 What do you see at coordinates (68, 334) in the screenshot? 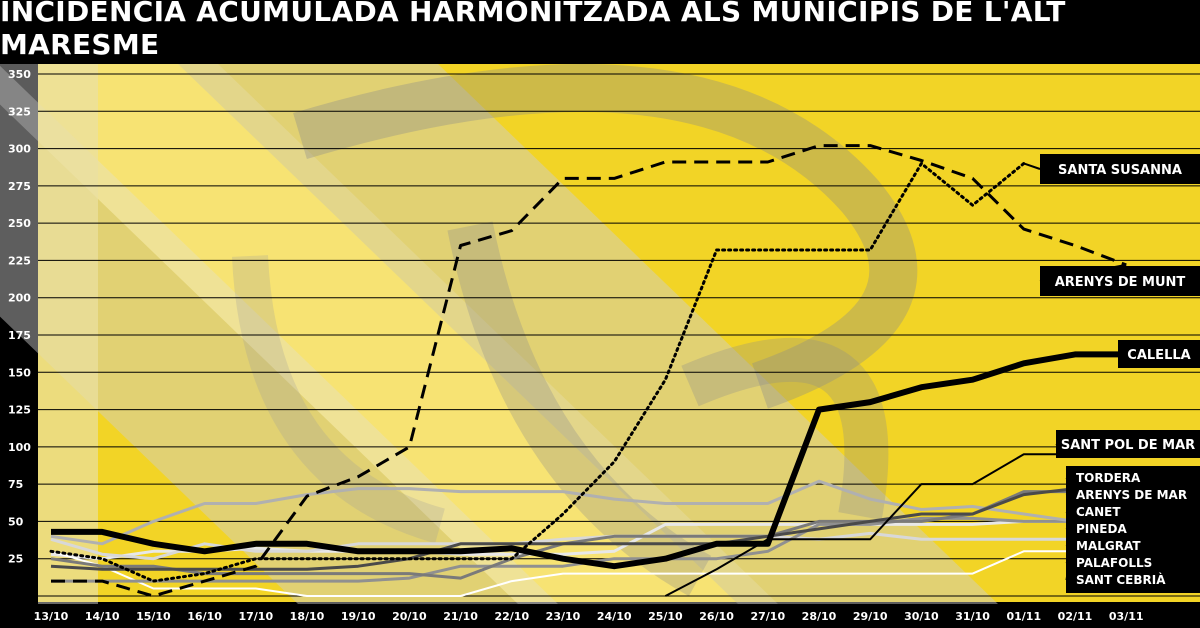
I see `background-band` at bounding box center [68, 334].